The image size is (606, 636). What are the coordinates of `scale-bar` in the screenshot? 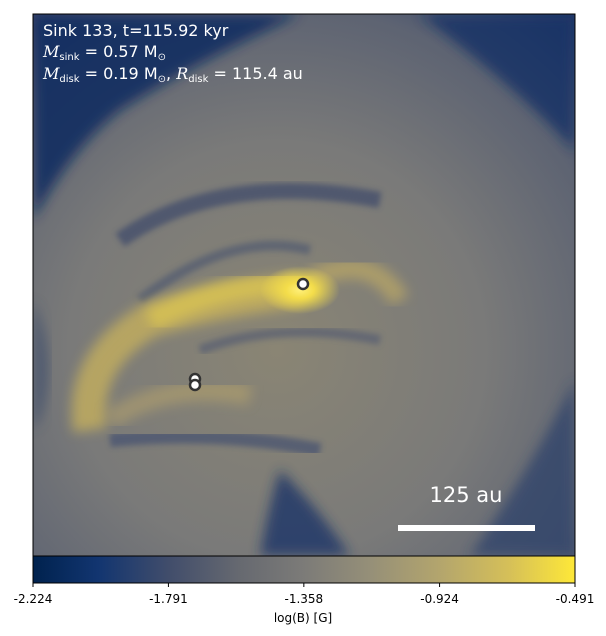 It's located at (466, 528).